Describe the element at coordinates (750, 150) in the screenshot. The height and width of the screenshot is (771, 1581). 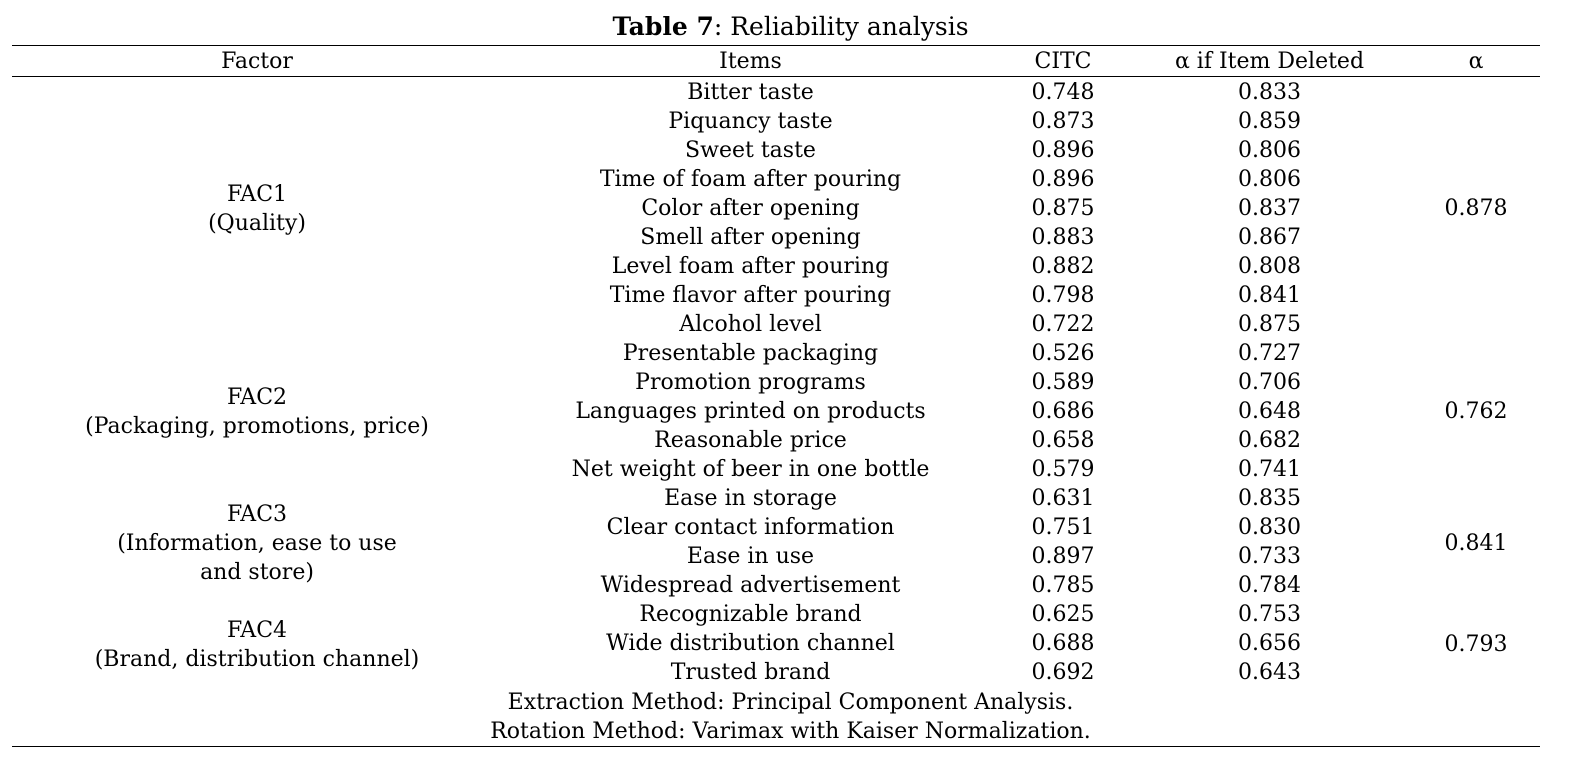
I see `item-cell: Sweet taste` at that location.